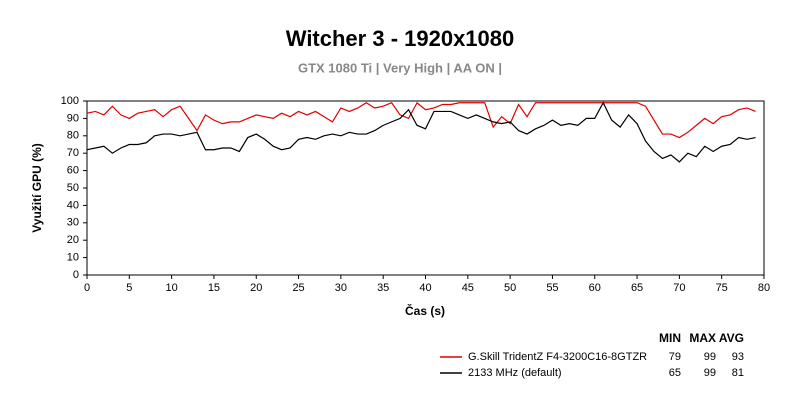 Image resolution: width=800 pixels, height=400 pixels. I want to click on y-tick-label: 90, so click(73, 118).